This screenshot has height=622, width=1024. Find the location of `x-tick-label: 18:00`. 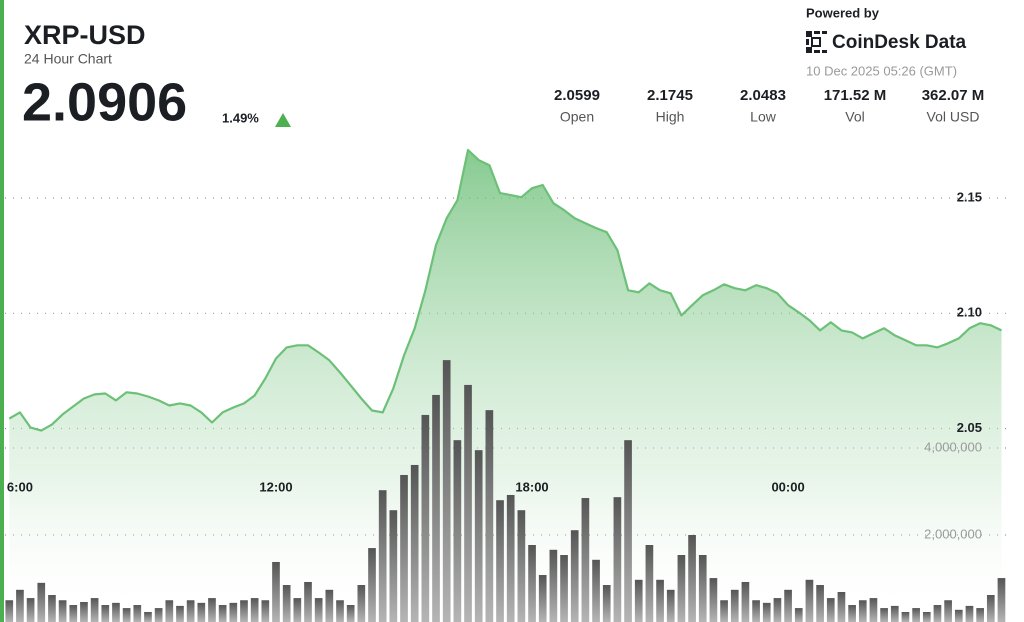

x-tick-label: 18:00 is located at coordinates (531, 486).